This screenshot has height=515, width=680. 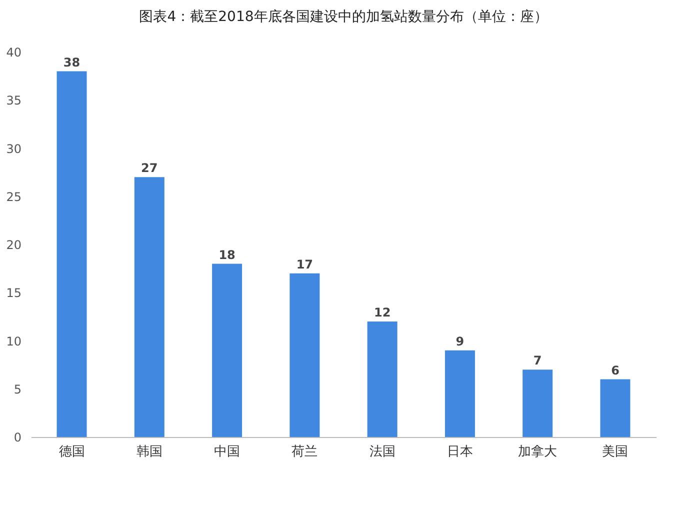 I want to click on y-tick-label: 10, so click(x=14, y=341).